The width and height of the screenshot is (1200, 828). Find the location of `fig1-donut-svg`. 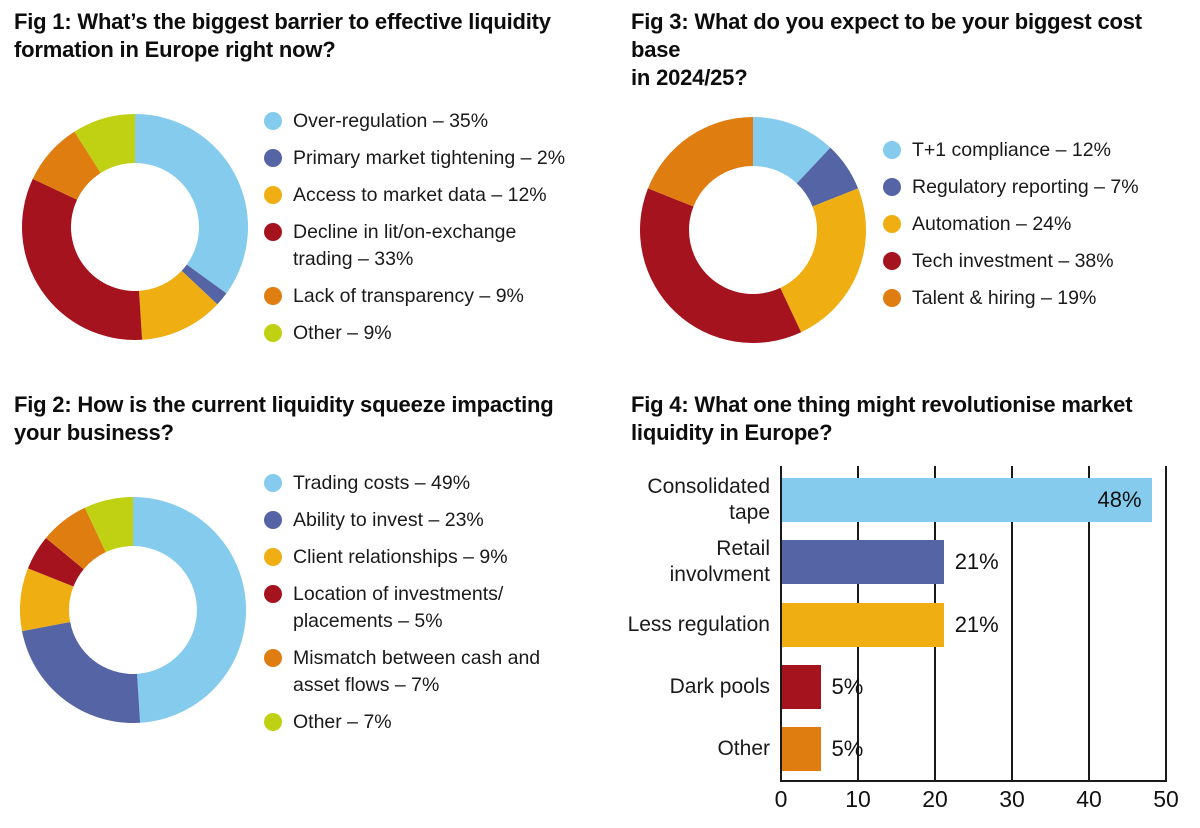

fig1-donut-svg is located at coordinates (135, 227).